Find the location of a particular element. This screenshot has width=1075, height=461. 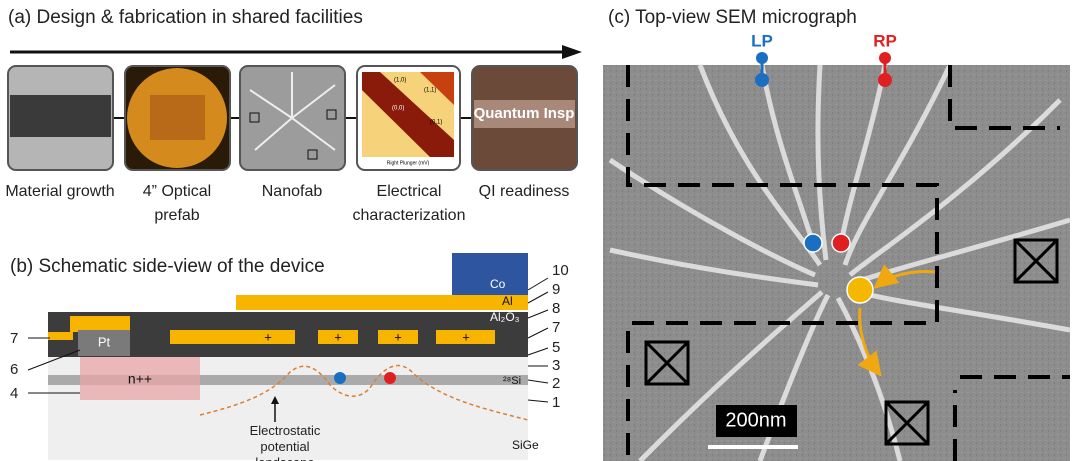

wafer-image is located at coordinates (177, 118).